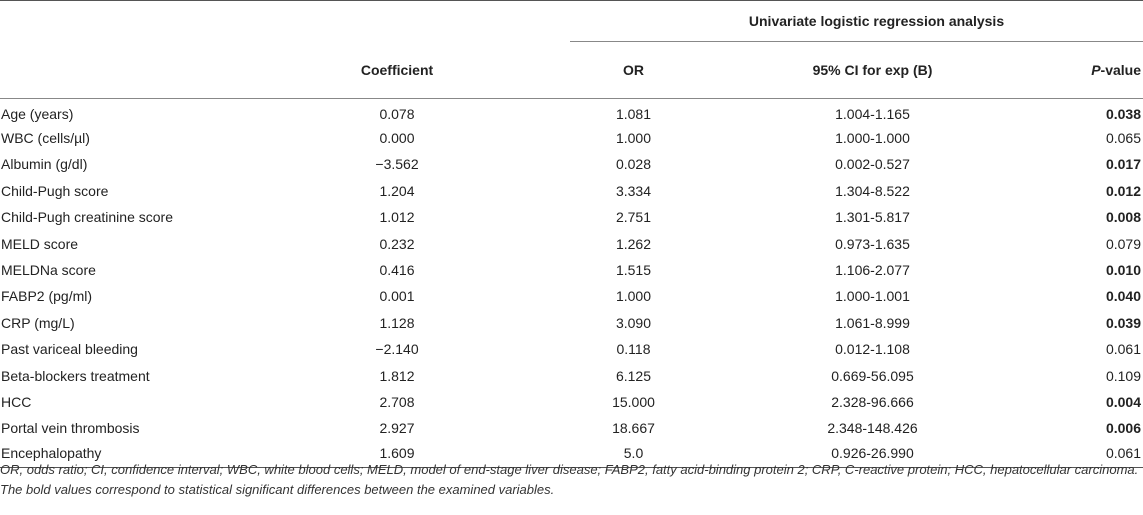  Describe the element at coordinates (633, 70) in the screenshot. I see `or-header: OR` at that location.